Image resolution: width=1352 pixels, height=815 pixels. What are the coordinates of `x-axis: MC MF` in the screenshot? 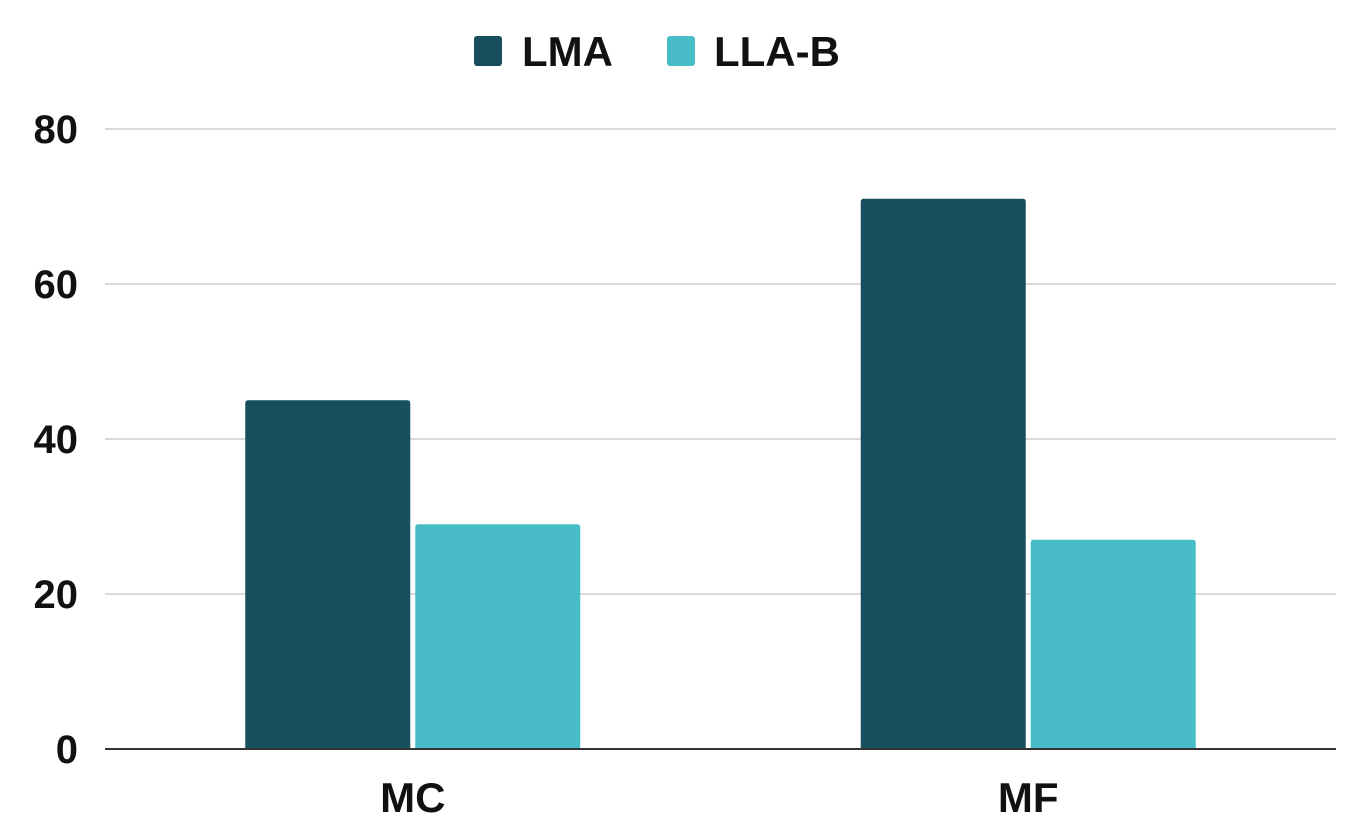 It's located at (720, 781).